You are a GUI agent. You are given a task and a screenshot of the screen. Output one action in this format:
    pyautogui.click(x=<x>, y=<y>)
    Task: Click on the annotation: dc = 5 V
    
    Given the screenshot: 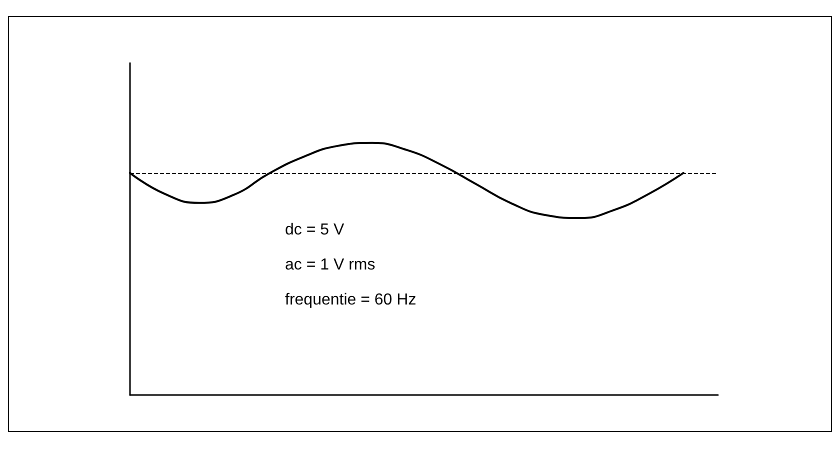 What is the action you would take?
    pyautogui.click(x=314, y=230)
    